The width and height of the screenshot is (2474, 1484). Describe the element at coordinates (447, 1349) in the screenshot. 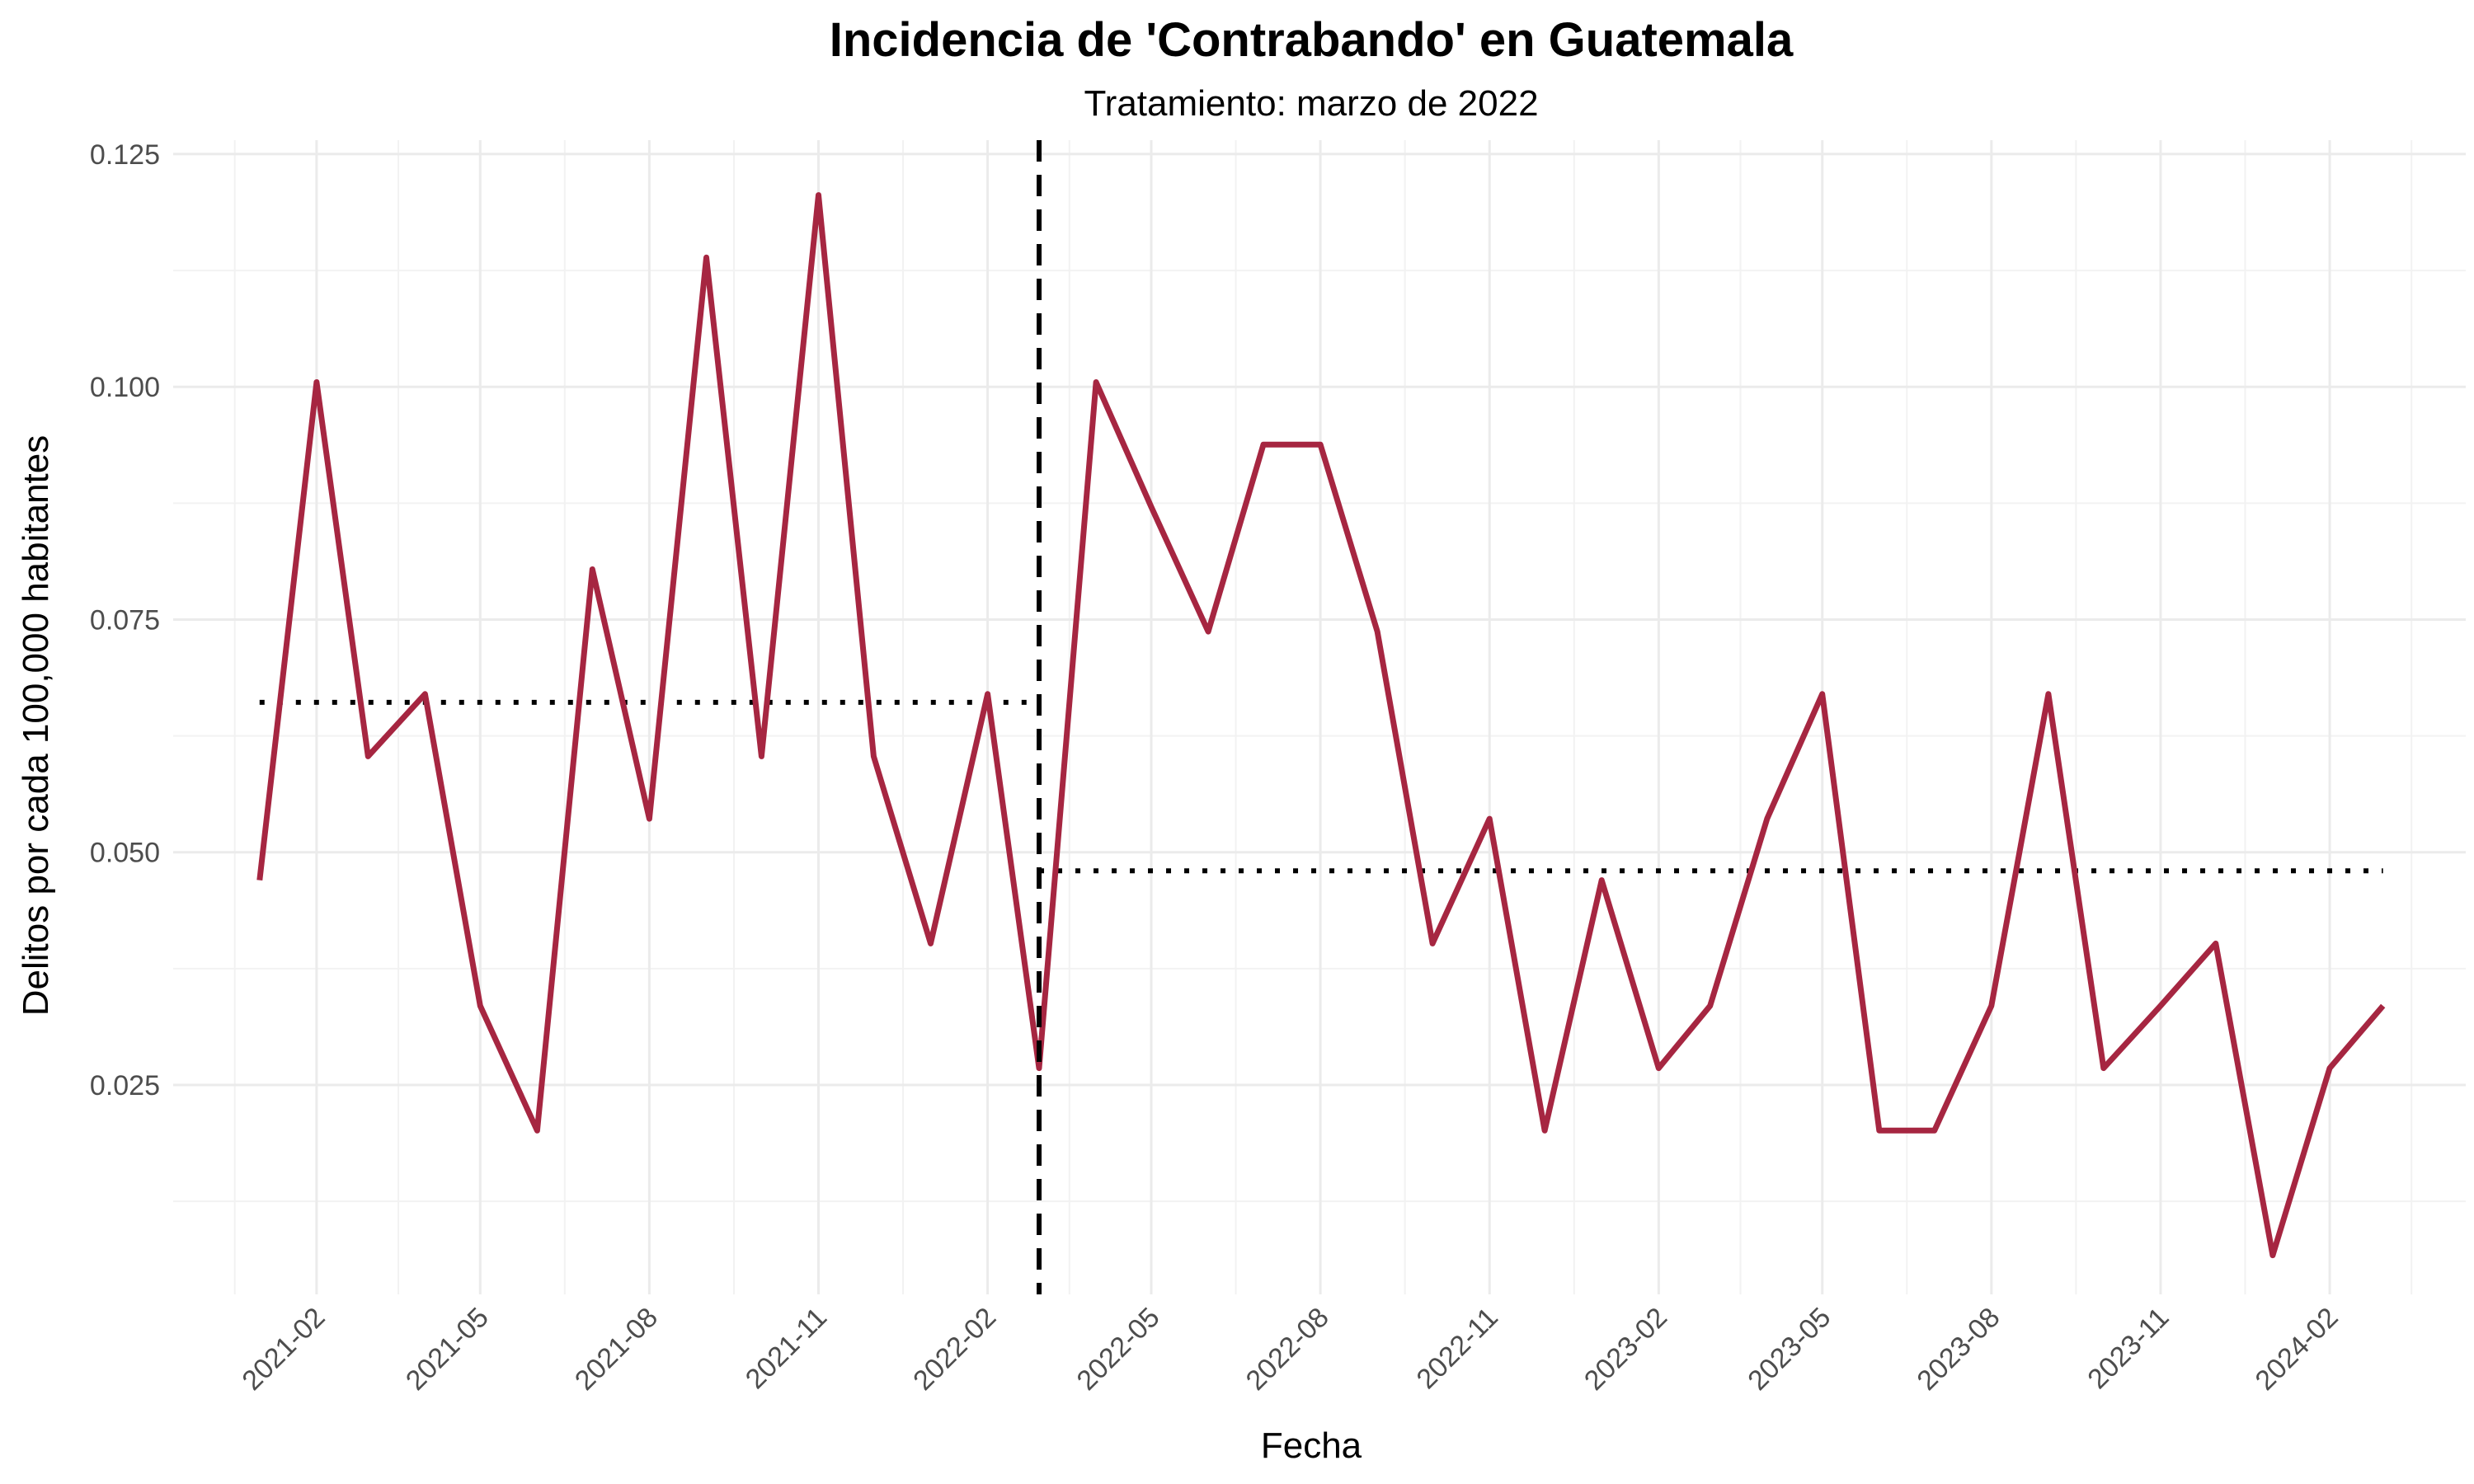

I see `x-tick-label: 2021-05` at that location.